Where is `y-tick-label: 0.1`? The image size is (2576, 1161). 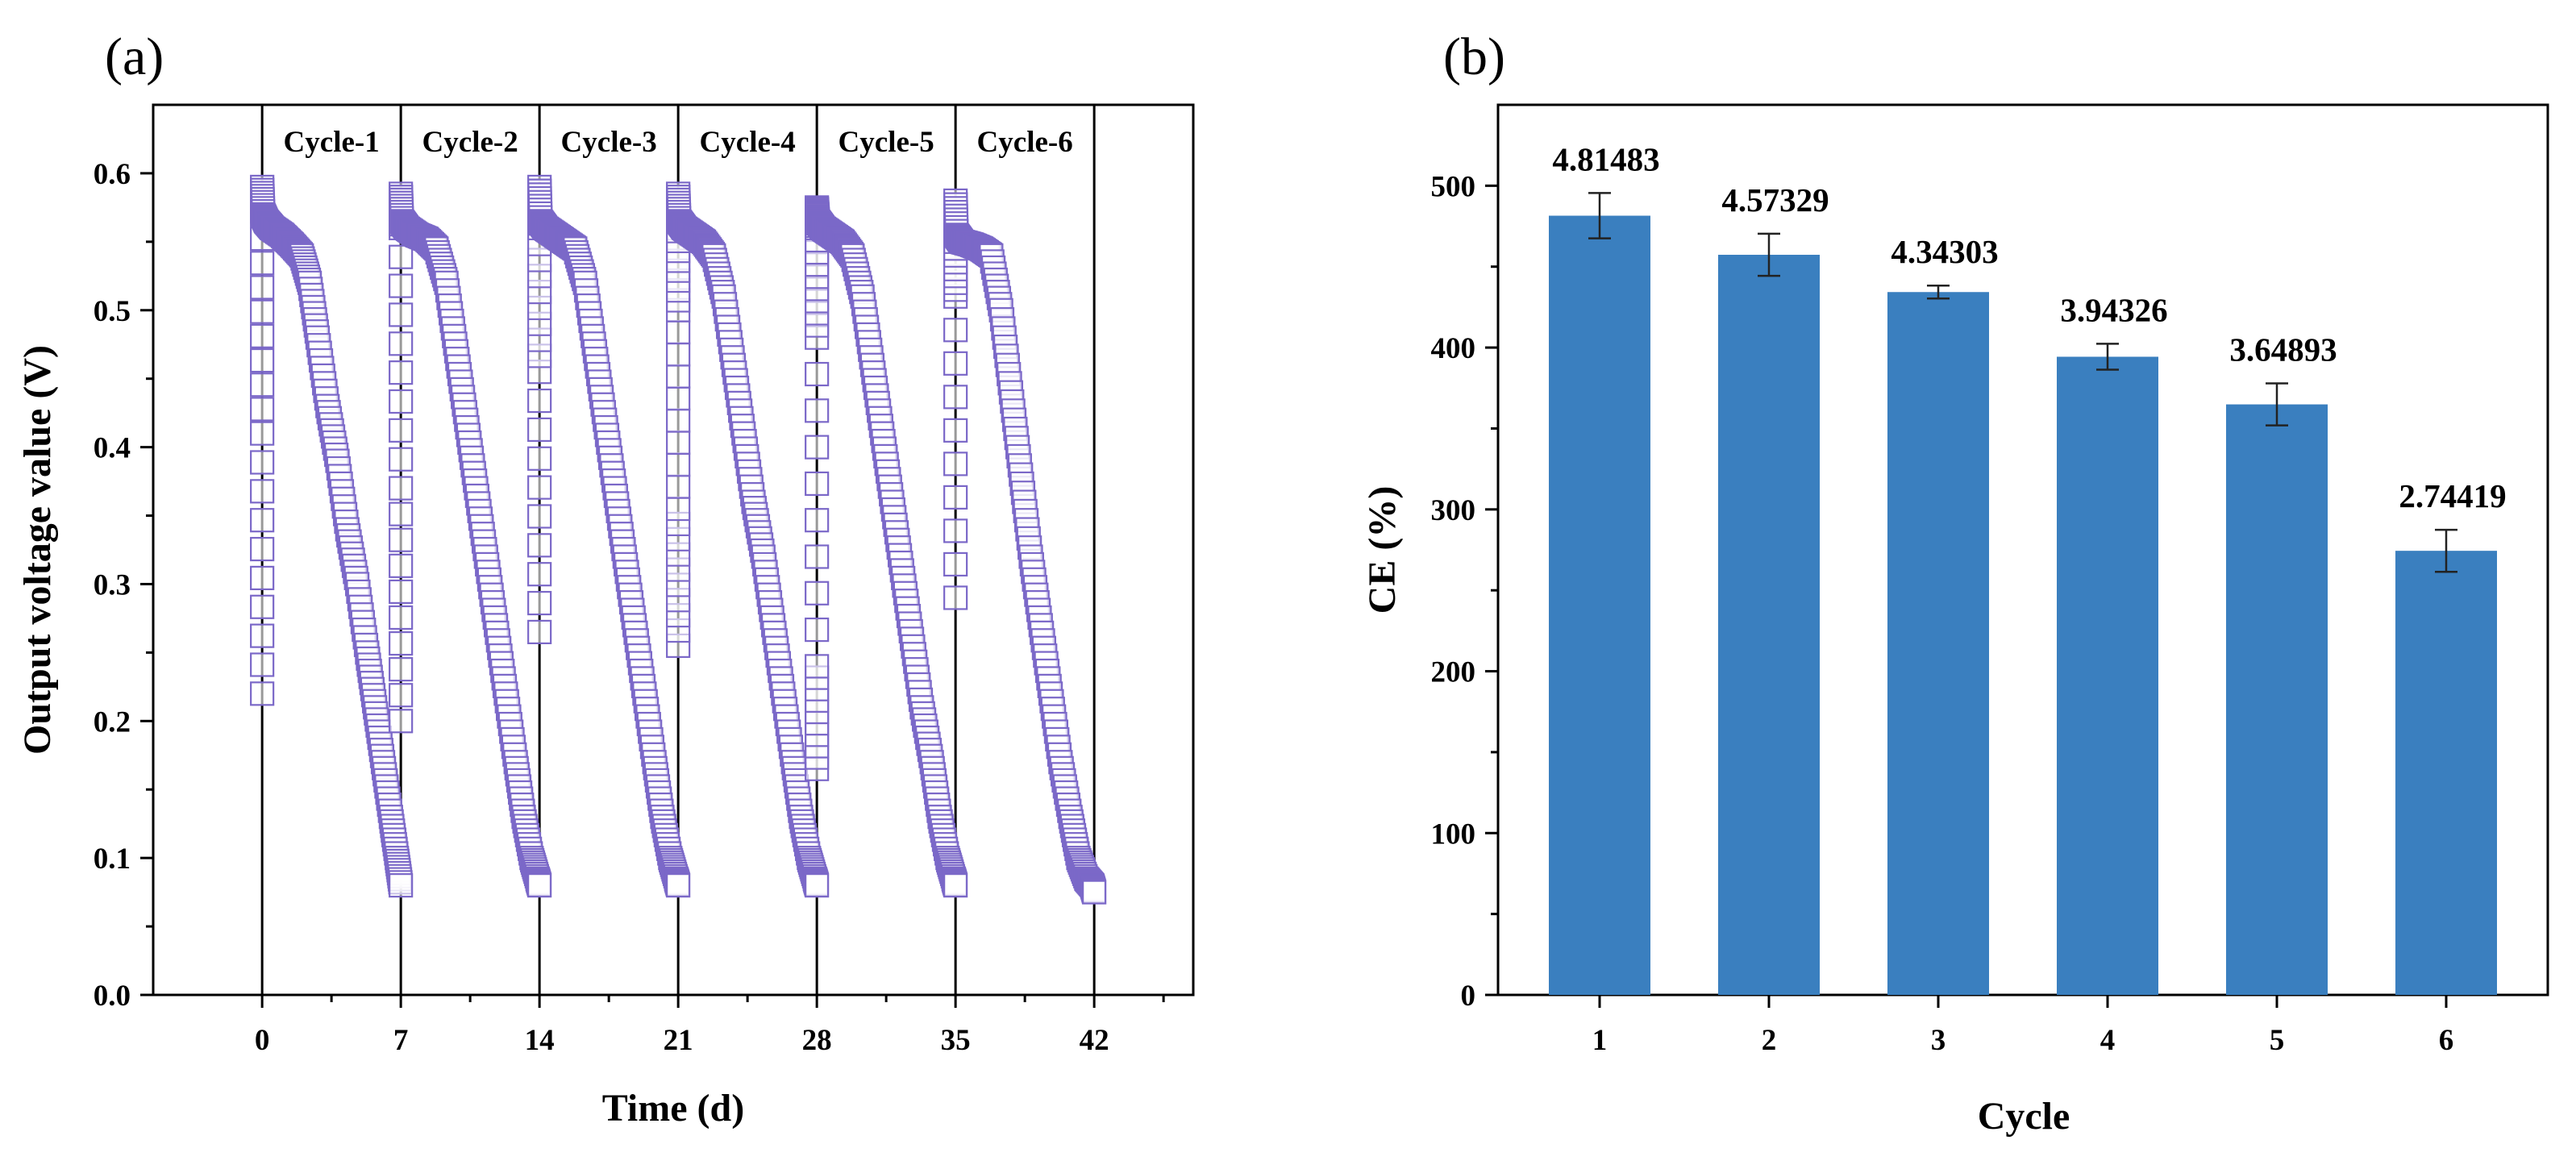
y-tick-label: 0.1 is located at coordinates (112, 859).